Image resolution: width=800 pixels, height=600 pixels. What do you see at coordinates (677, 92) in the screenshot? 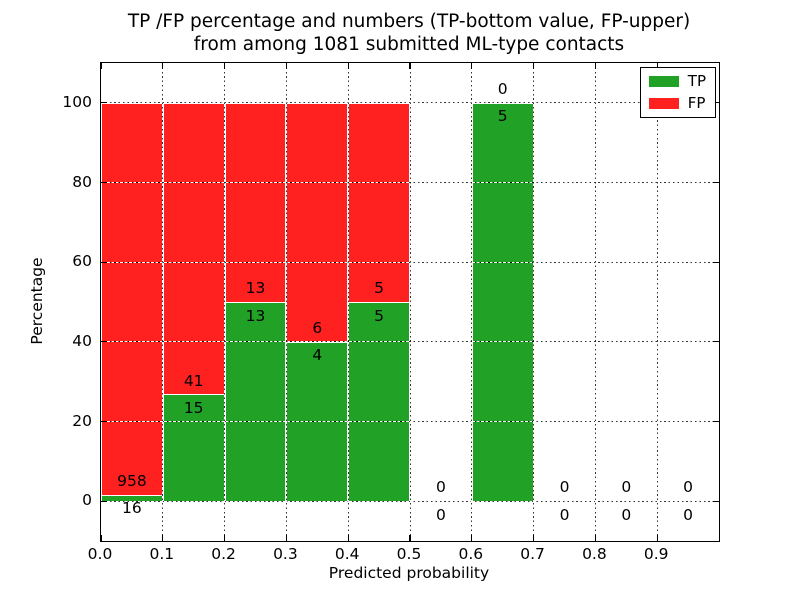
I see `legend: TP FP` at bounding box center [677, 92].